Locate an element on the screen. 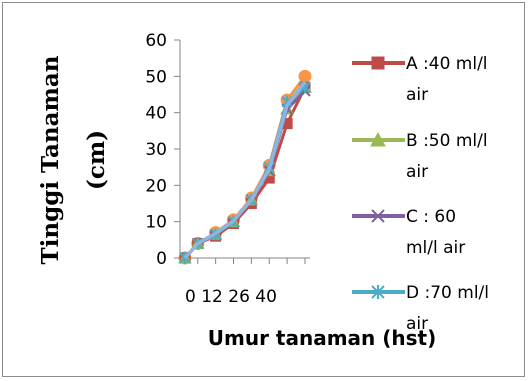 The image size is (529, 381). legend-item: B :50 ml/l air is located at coordinates (420, 156).